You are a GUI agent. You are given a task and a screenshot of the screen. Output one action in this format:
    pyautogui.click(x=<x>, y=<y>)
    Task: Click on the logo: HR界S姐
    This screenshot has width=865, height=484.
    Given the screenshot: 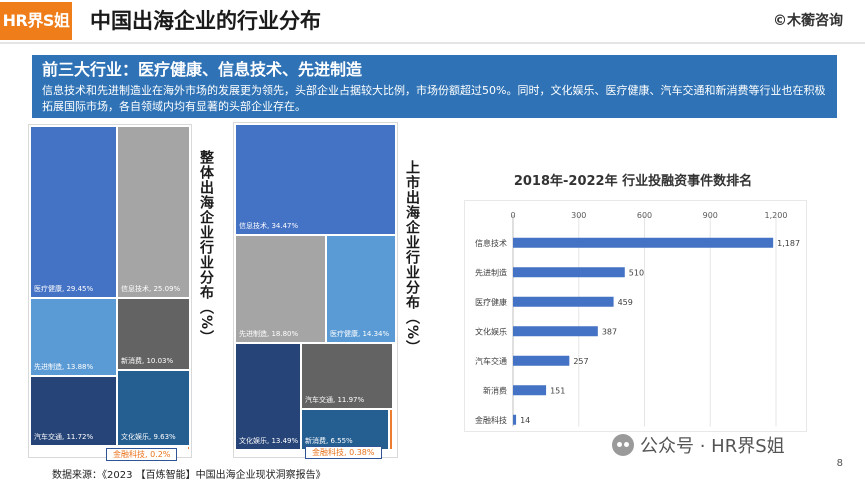 What is the action you would take?
    pyautogui.click(x=36, y=21)
    